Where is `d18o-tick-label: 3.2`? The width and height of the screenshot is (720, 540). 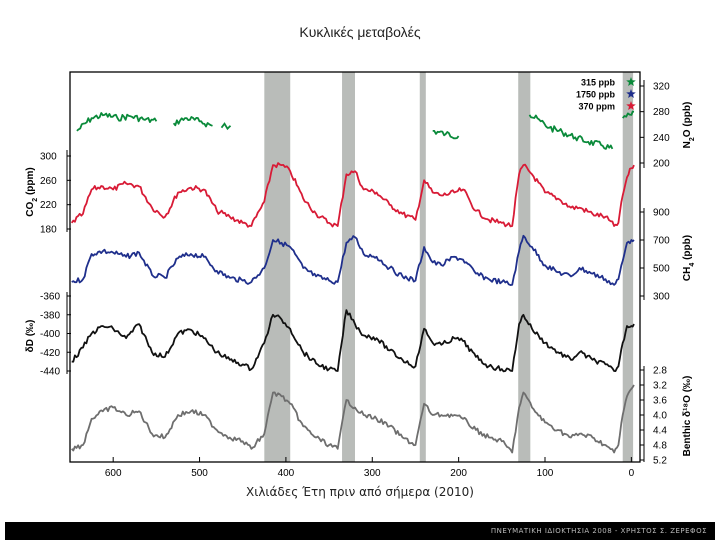
d18o-tick-label: 3.2 is located at coordinates (660, 386).